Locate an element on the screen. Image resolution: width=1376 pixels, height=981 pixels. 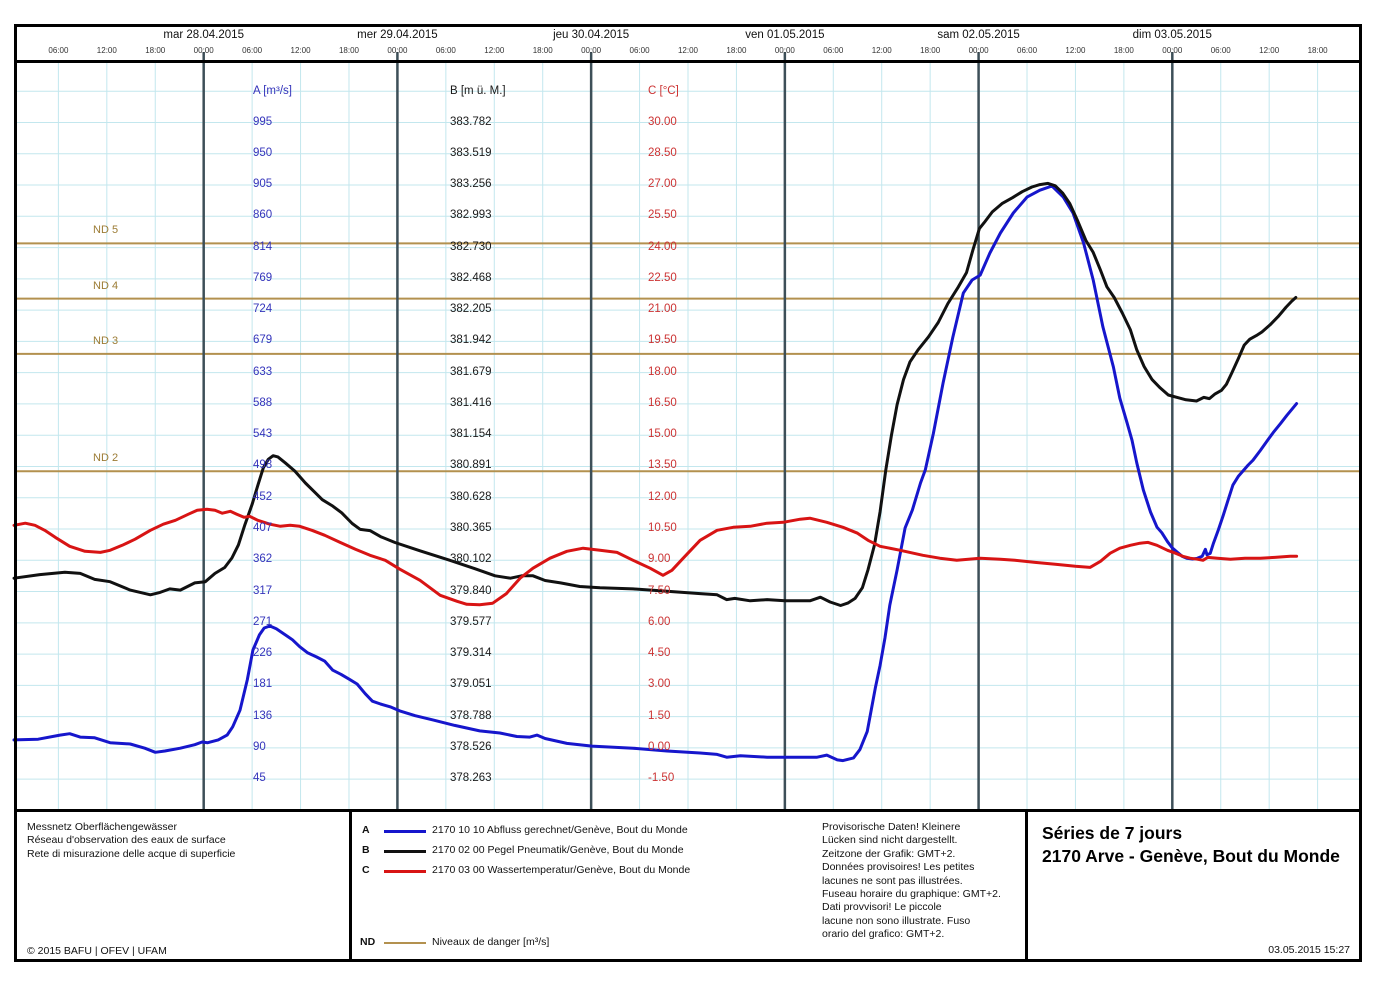
axis-c-tick: 13.50 is located at coordinates (662, 465).